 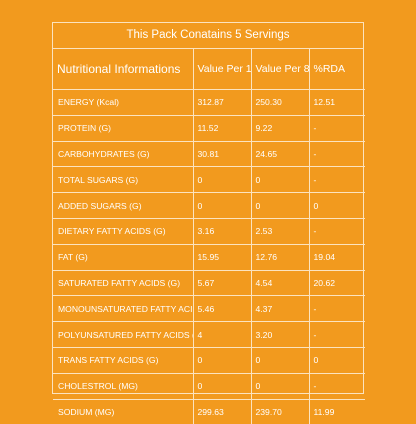 I want to click on table-row: PROTEIN (G) 11.52 9.22-, so click(x=209, y=128).